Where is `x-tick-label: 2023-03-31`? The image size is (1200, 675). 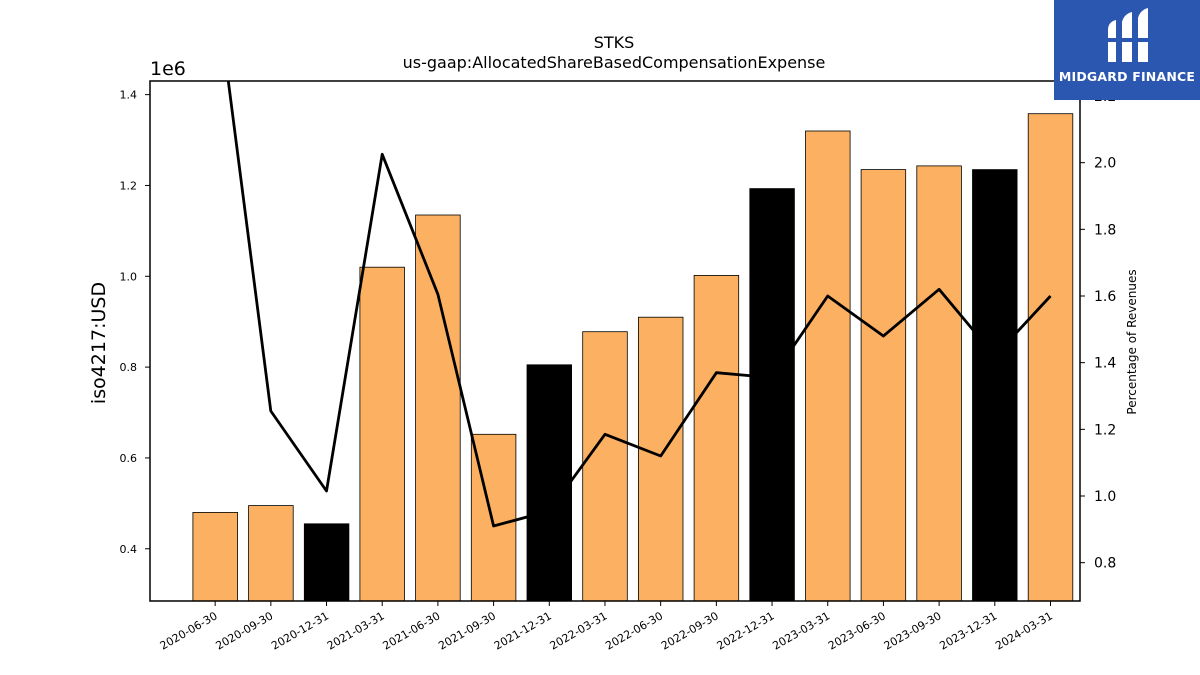
x-tick-label: 2023-03-31 is located at coordinates (801, 630).